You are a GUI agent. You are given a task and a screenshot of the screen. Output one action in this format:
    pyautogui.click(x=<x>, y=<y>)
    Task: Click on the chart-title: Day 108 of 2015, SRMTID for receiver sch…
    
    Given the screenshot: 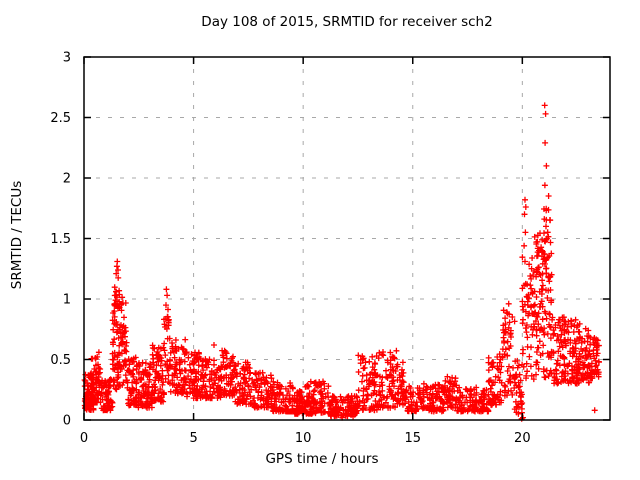 What is the action you would take?
    pyautogui.click(x=347, y=22)
    